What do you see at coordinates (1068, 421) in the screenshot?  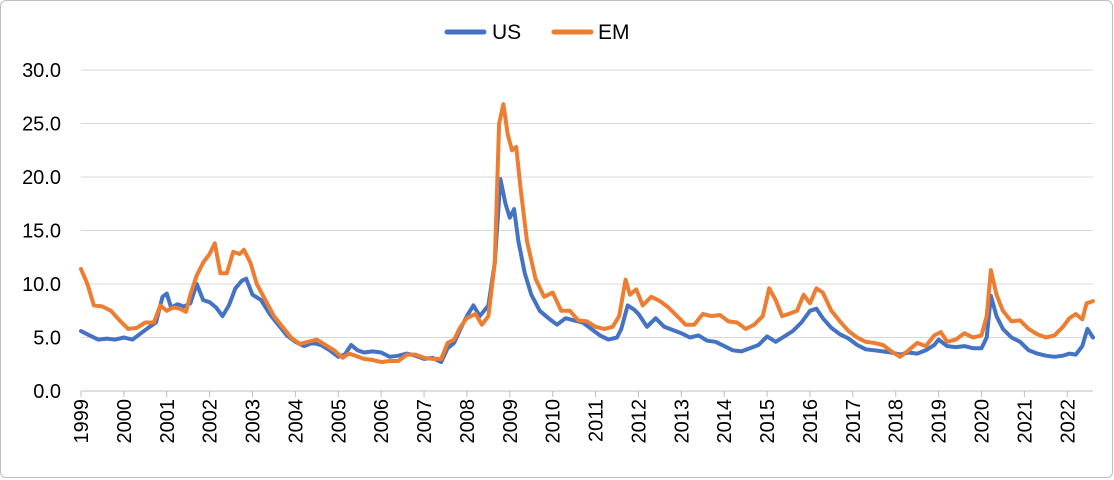 I see `x-tick-label: 2022` at bounding box center [1068, 421].